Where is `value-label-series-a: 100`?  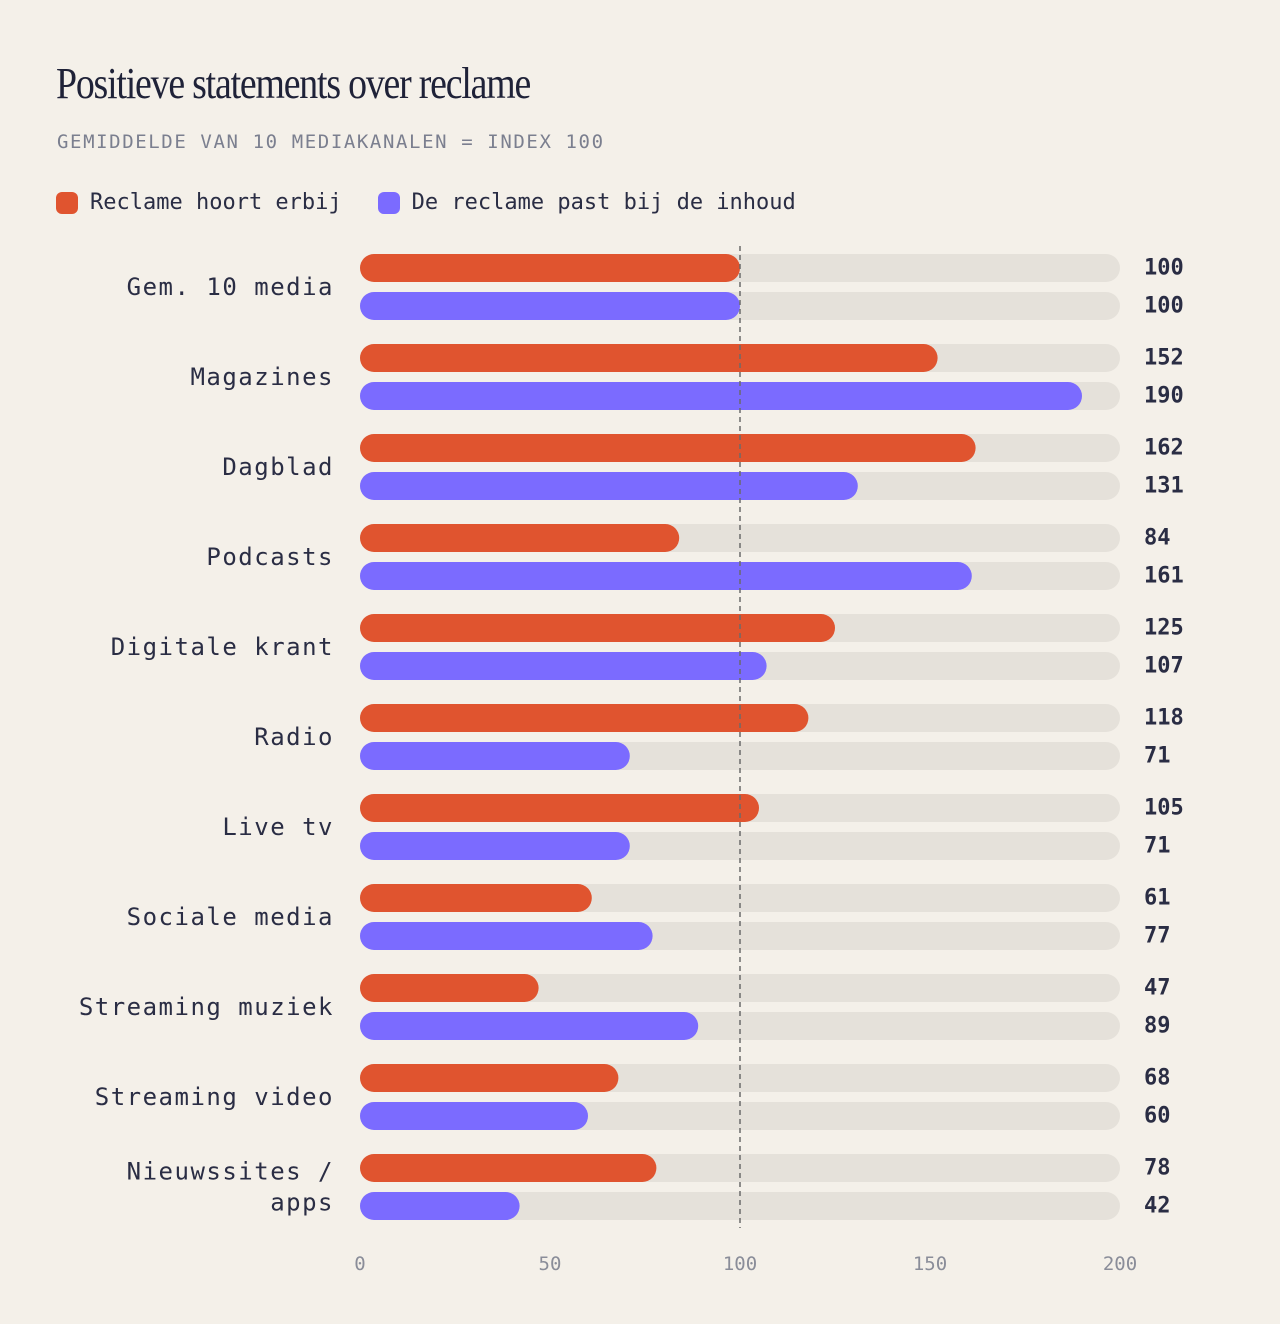 value-label-series-a: 100 is located at coordinates (1164, 268).